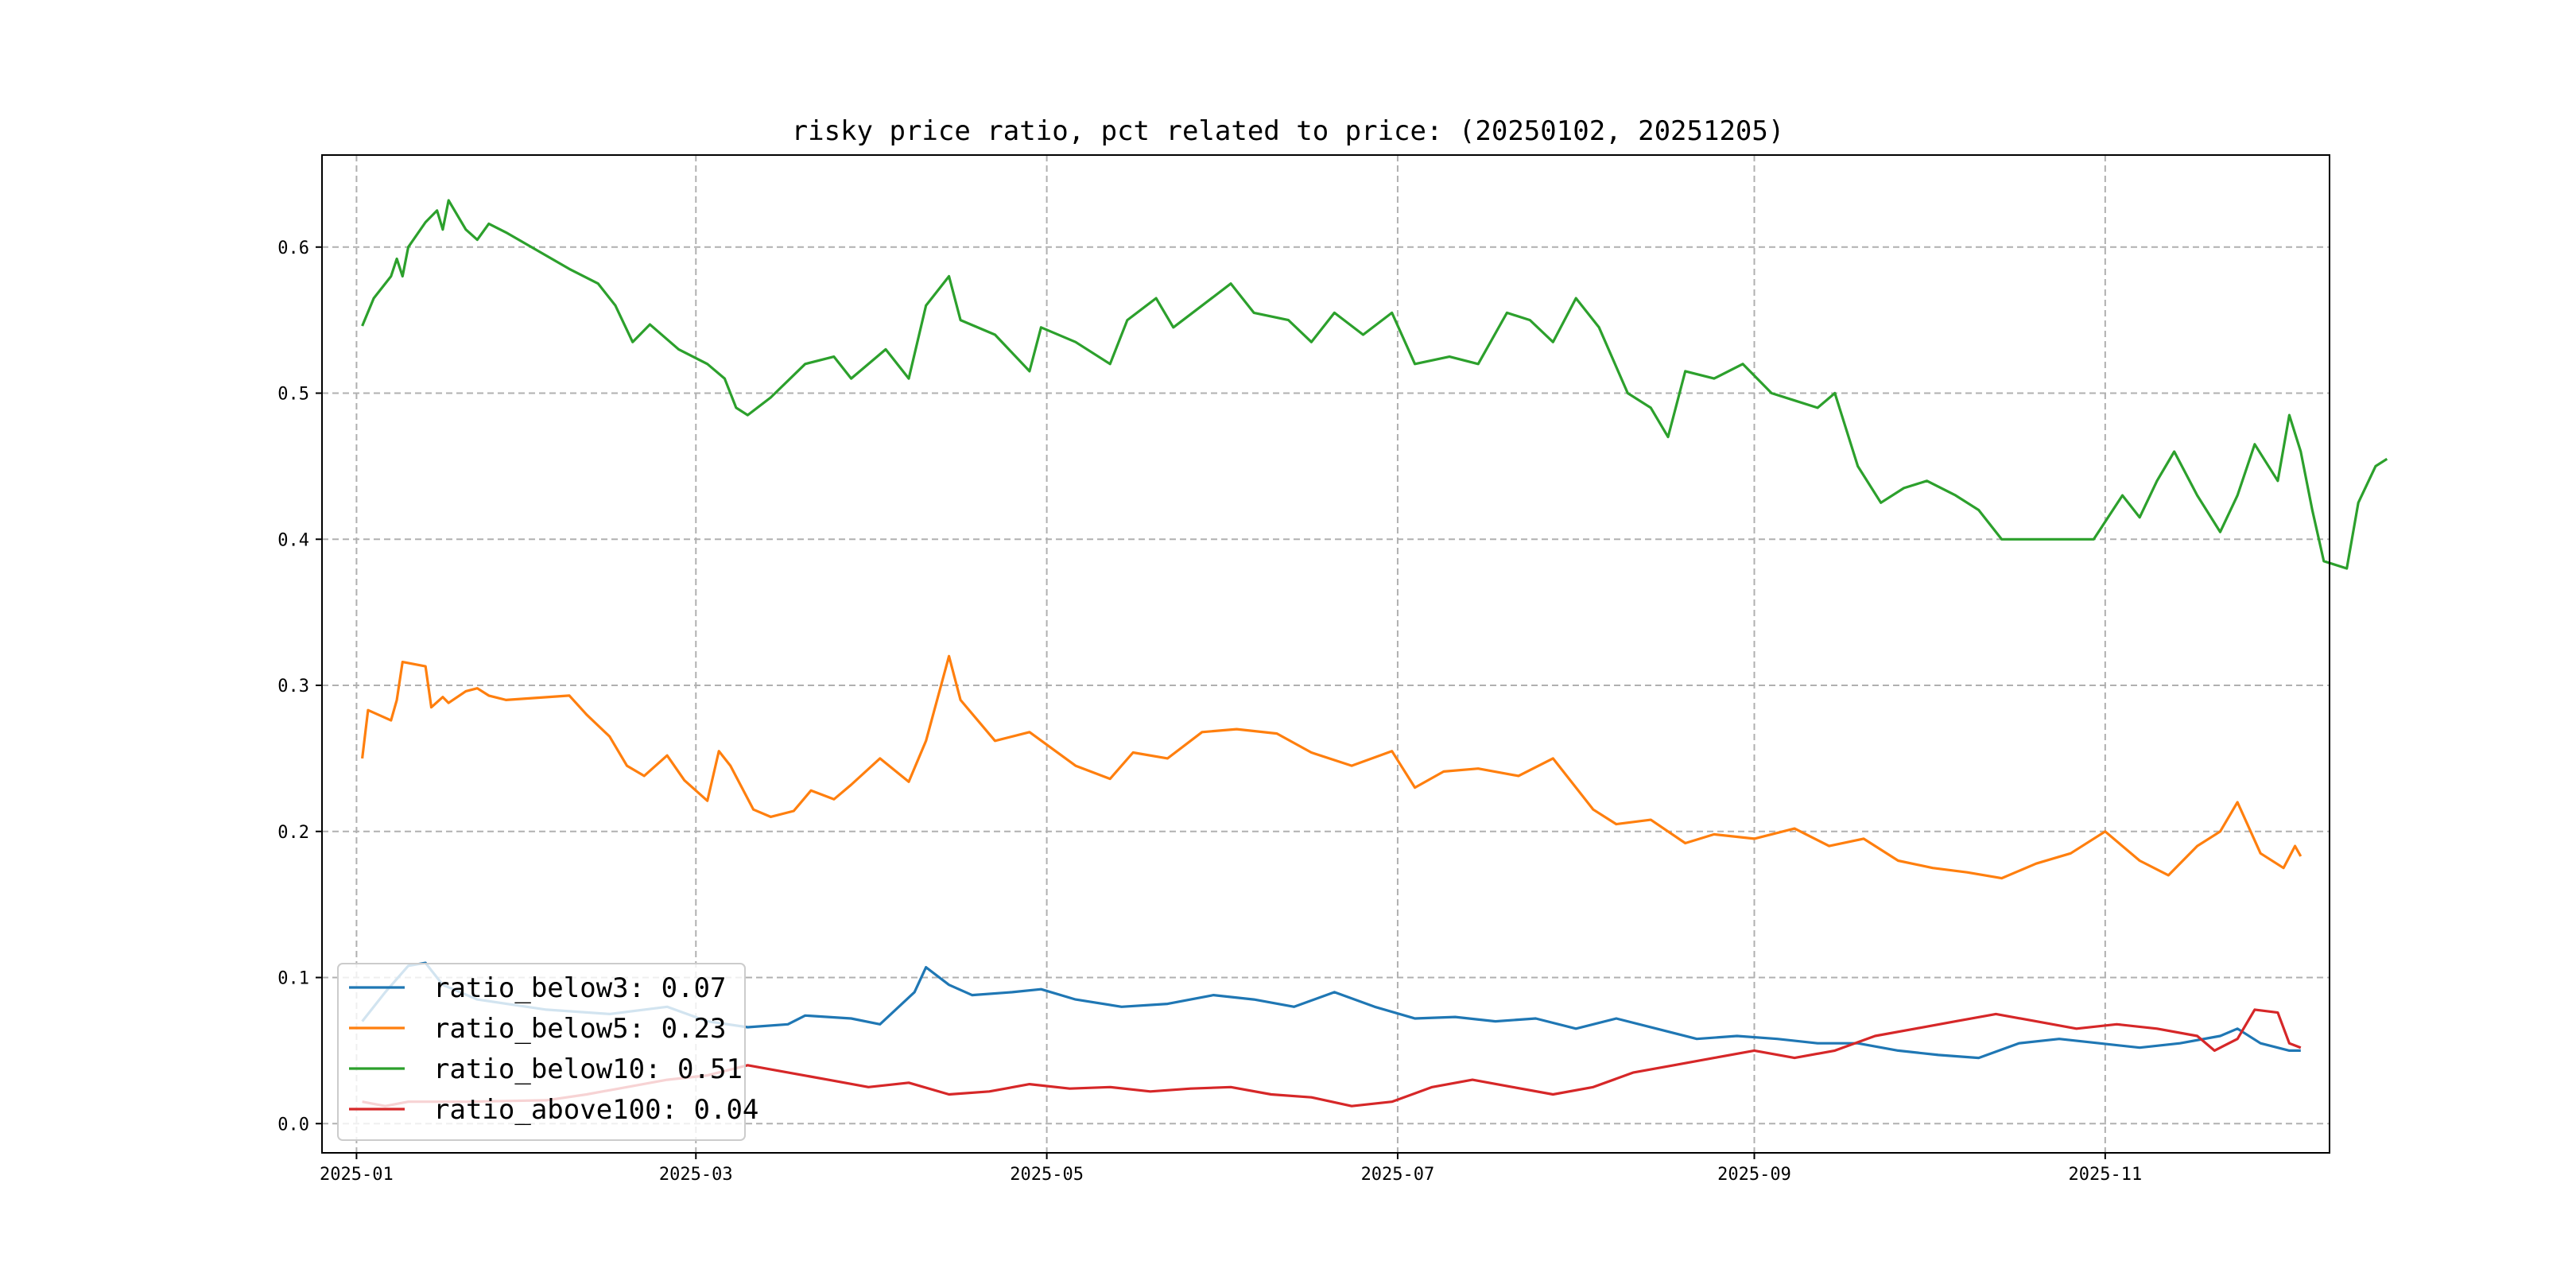 The image size is (2576, 1288). What do you see at coordinates (293, 979) in the screenshot?
I see `y-tick-label: 0.1` at bounding box center [293, 979].